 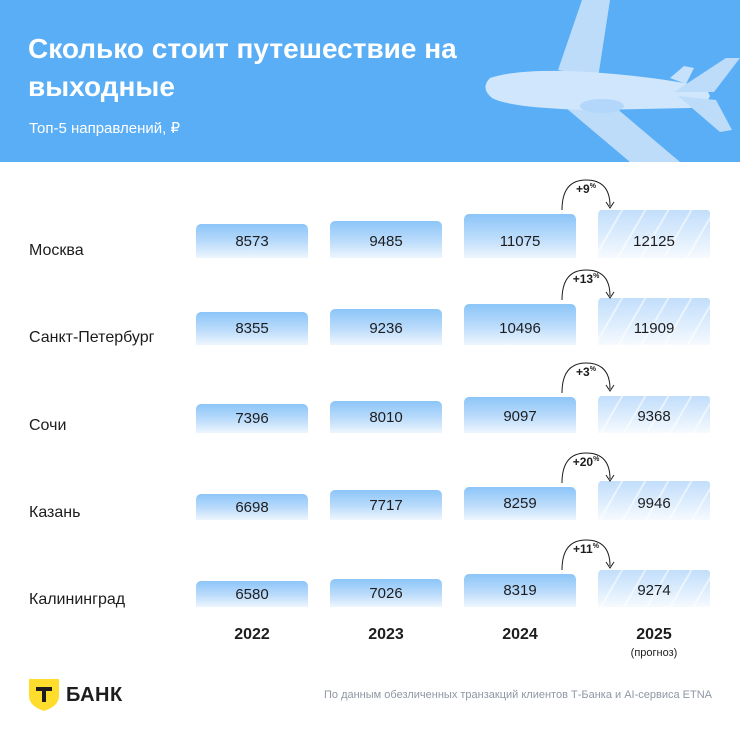 I want to click on bar-value-label: 6698, so click(x=252, y=507).